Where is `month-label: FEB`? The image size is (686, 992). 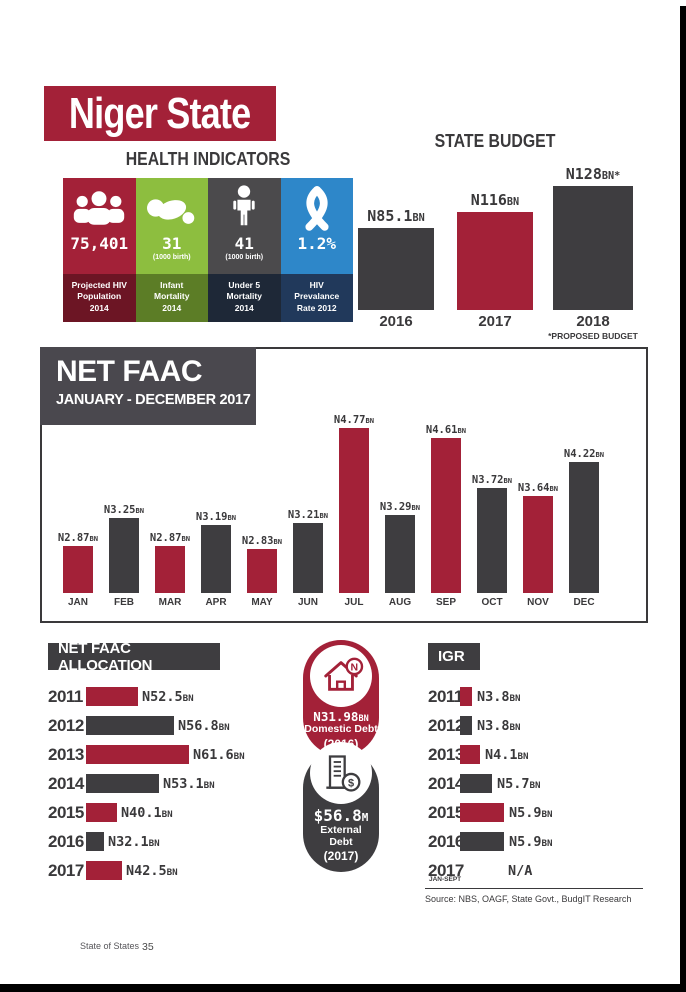 month-label: FEB is located at coordinates (124, 602).